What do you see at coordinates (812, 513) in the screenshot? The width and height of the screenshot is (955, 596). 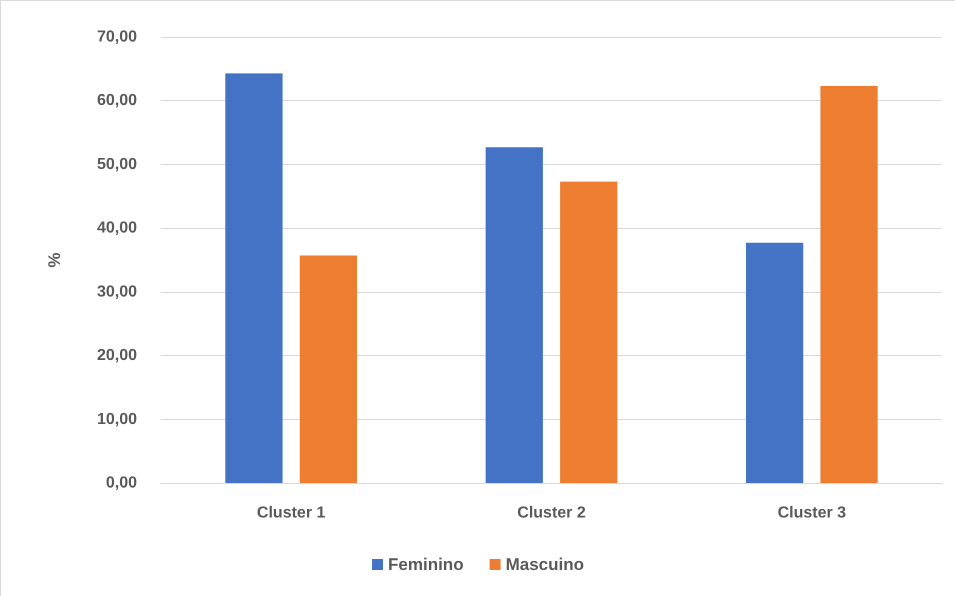 I see `x-tick-label: Cluster 3` at bounding box center [812, 513].